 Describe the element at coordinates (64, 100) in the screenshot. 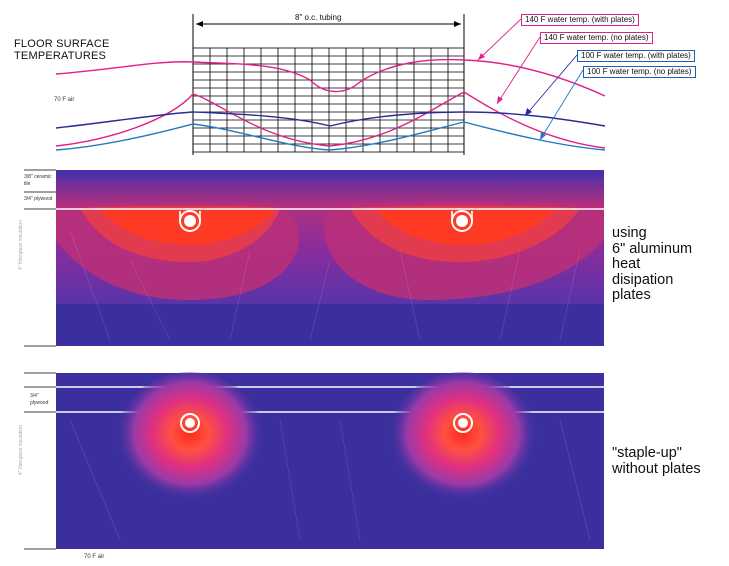

I see `air-label-top: 70 F air` at that location.